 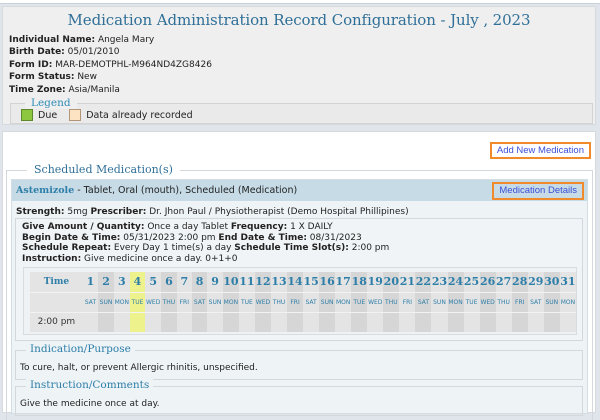 What do you see at coordinates (375, 282) in the screenshot?
I see `day-number-cell: 19` at bounding box center [375, 282].